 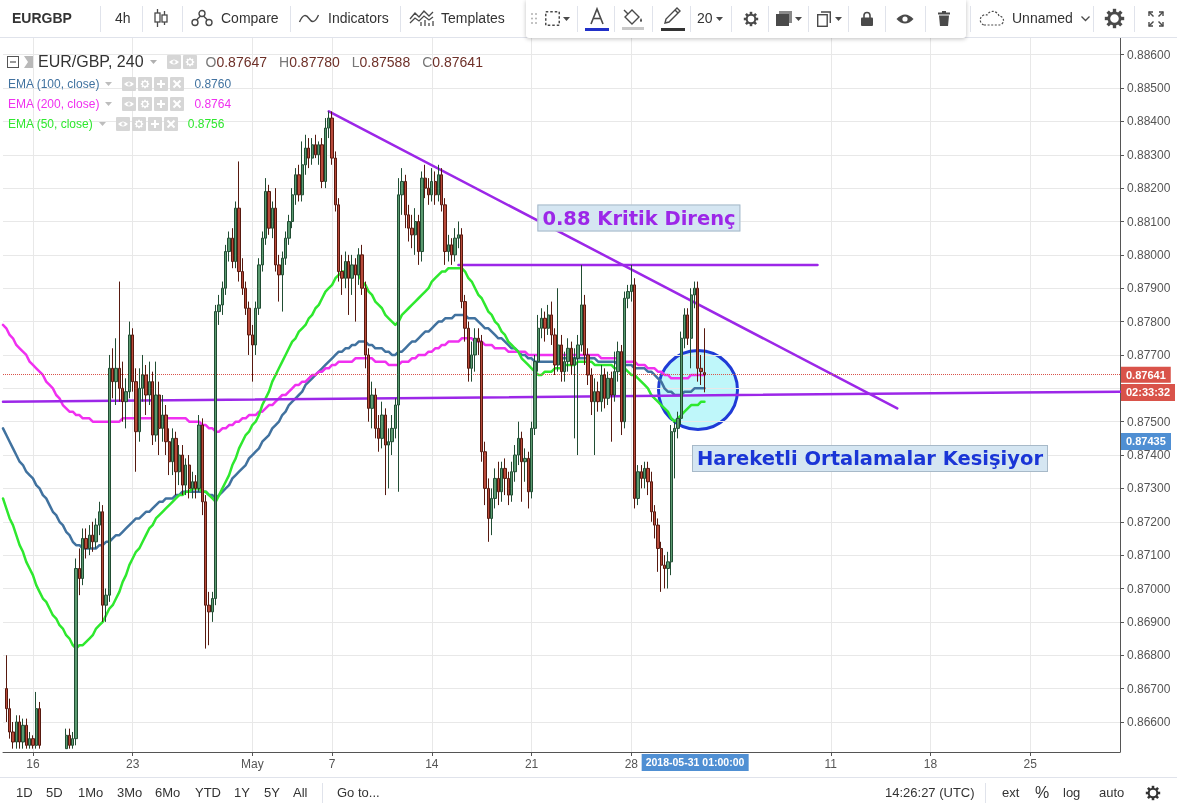 What do you see at coordinates (208, 793) in the screenshot?
I see `text: YTD` at bounding box center [208, 793].